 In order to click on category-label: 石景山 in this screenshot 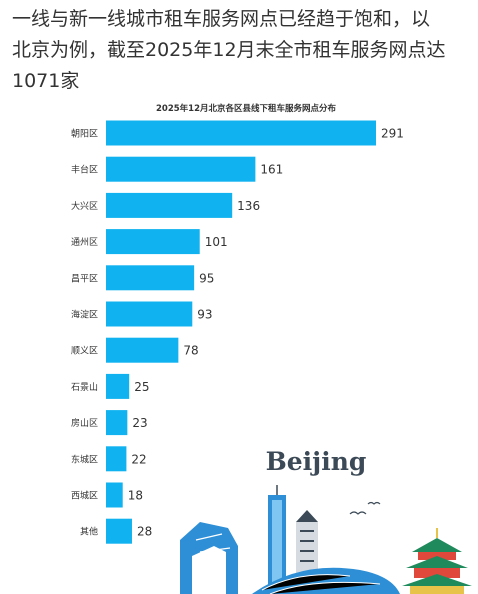, I will do `click(84, 387)`.